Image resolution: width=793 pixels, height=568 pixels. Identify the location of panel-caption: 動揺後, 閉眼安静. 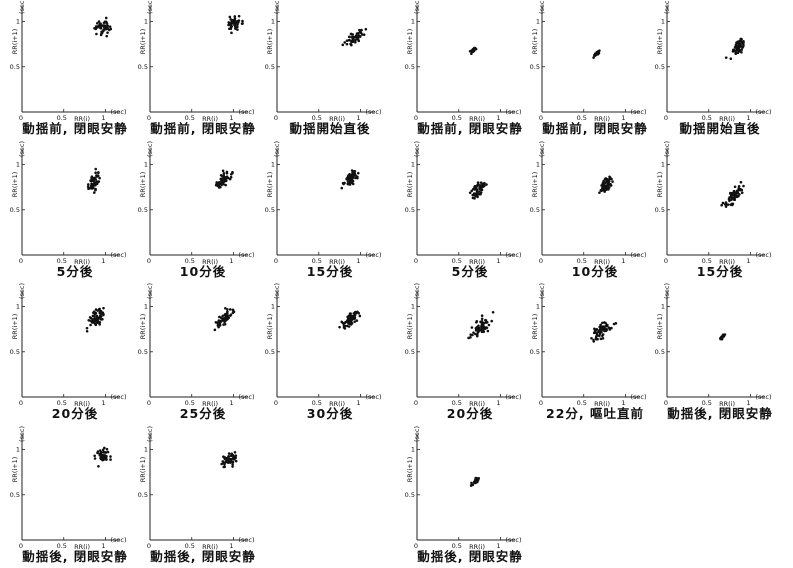
(203, 556).